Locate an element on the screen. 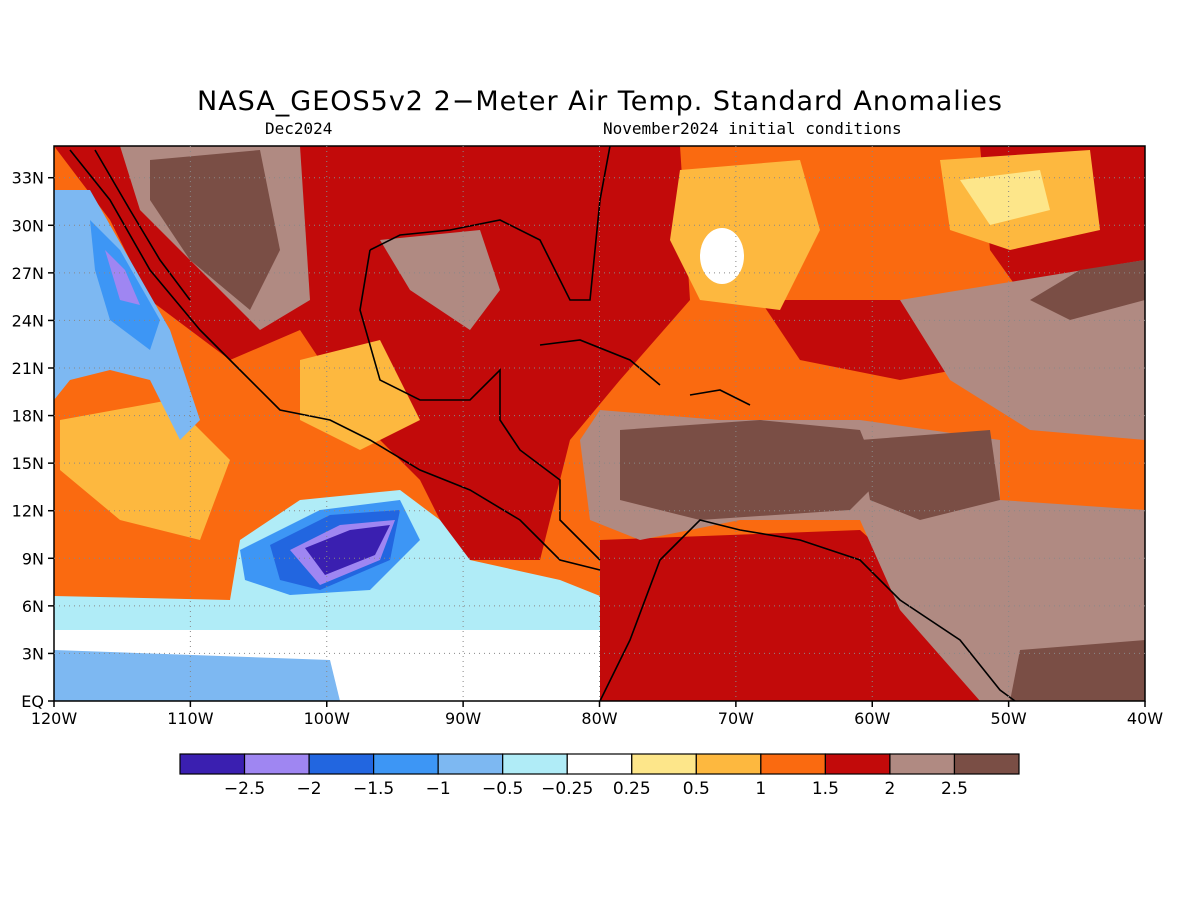 The width and height of the screenshot is (1200, 900). field-brown-gulf is located at coordinates (440, 280).